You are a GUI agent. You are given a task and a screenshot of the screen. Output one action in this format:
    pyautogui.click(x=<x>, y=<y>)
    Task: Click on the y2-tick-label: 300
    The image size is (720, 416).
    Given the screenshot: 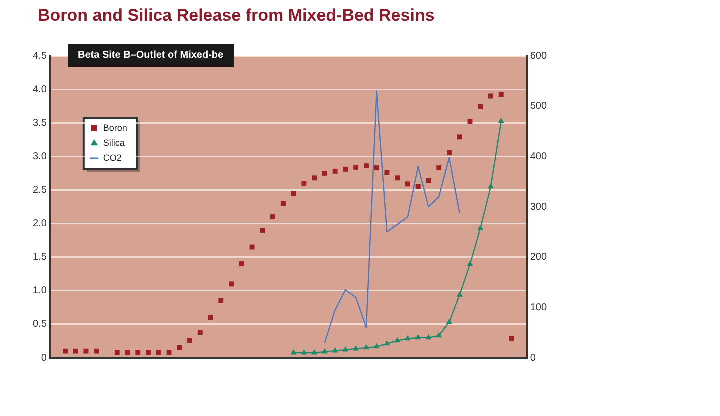 What is the action you would take?
    pyautogui.click(x=539, y=207)
    